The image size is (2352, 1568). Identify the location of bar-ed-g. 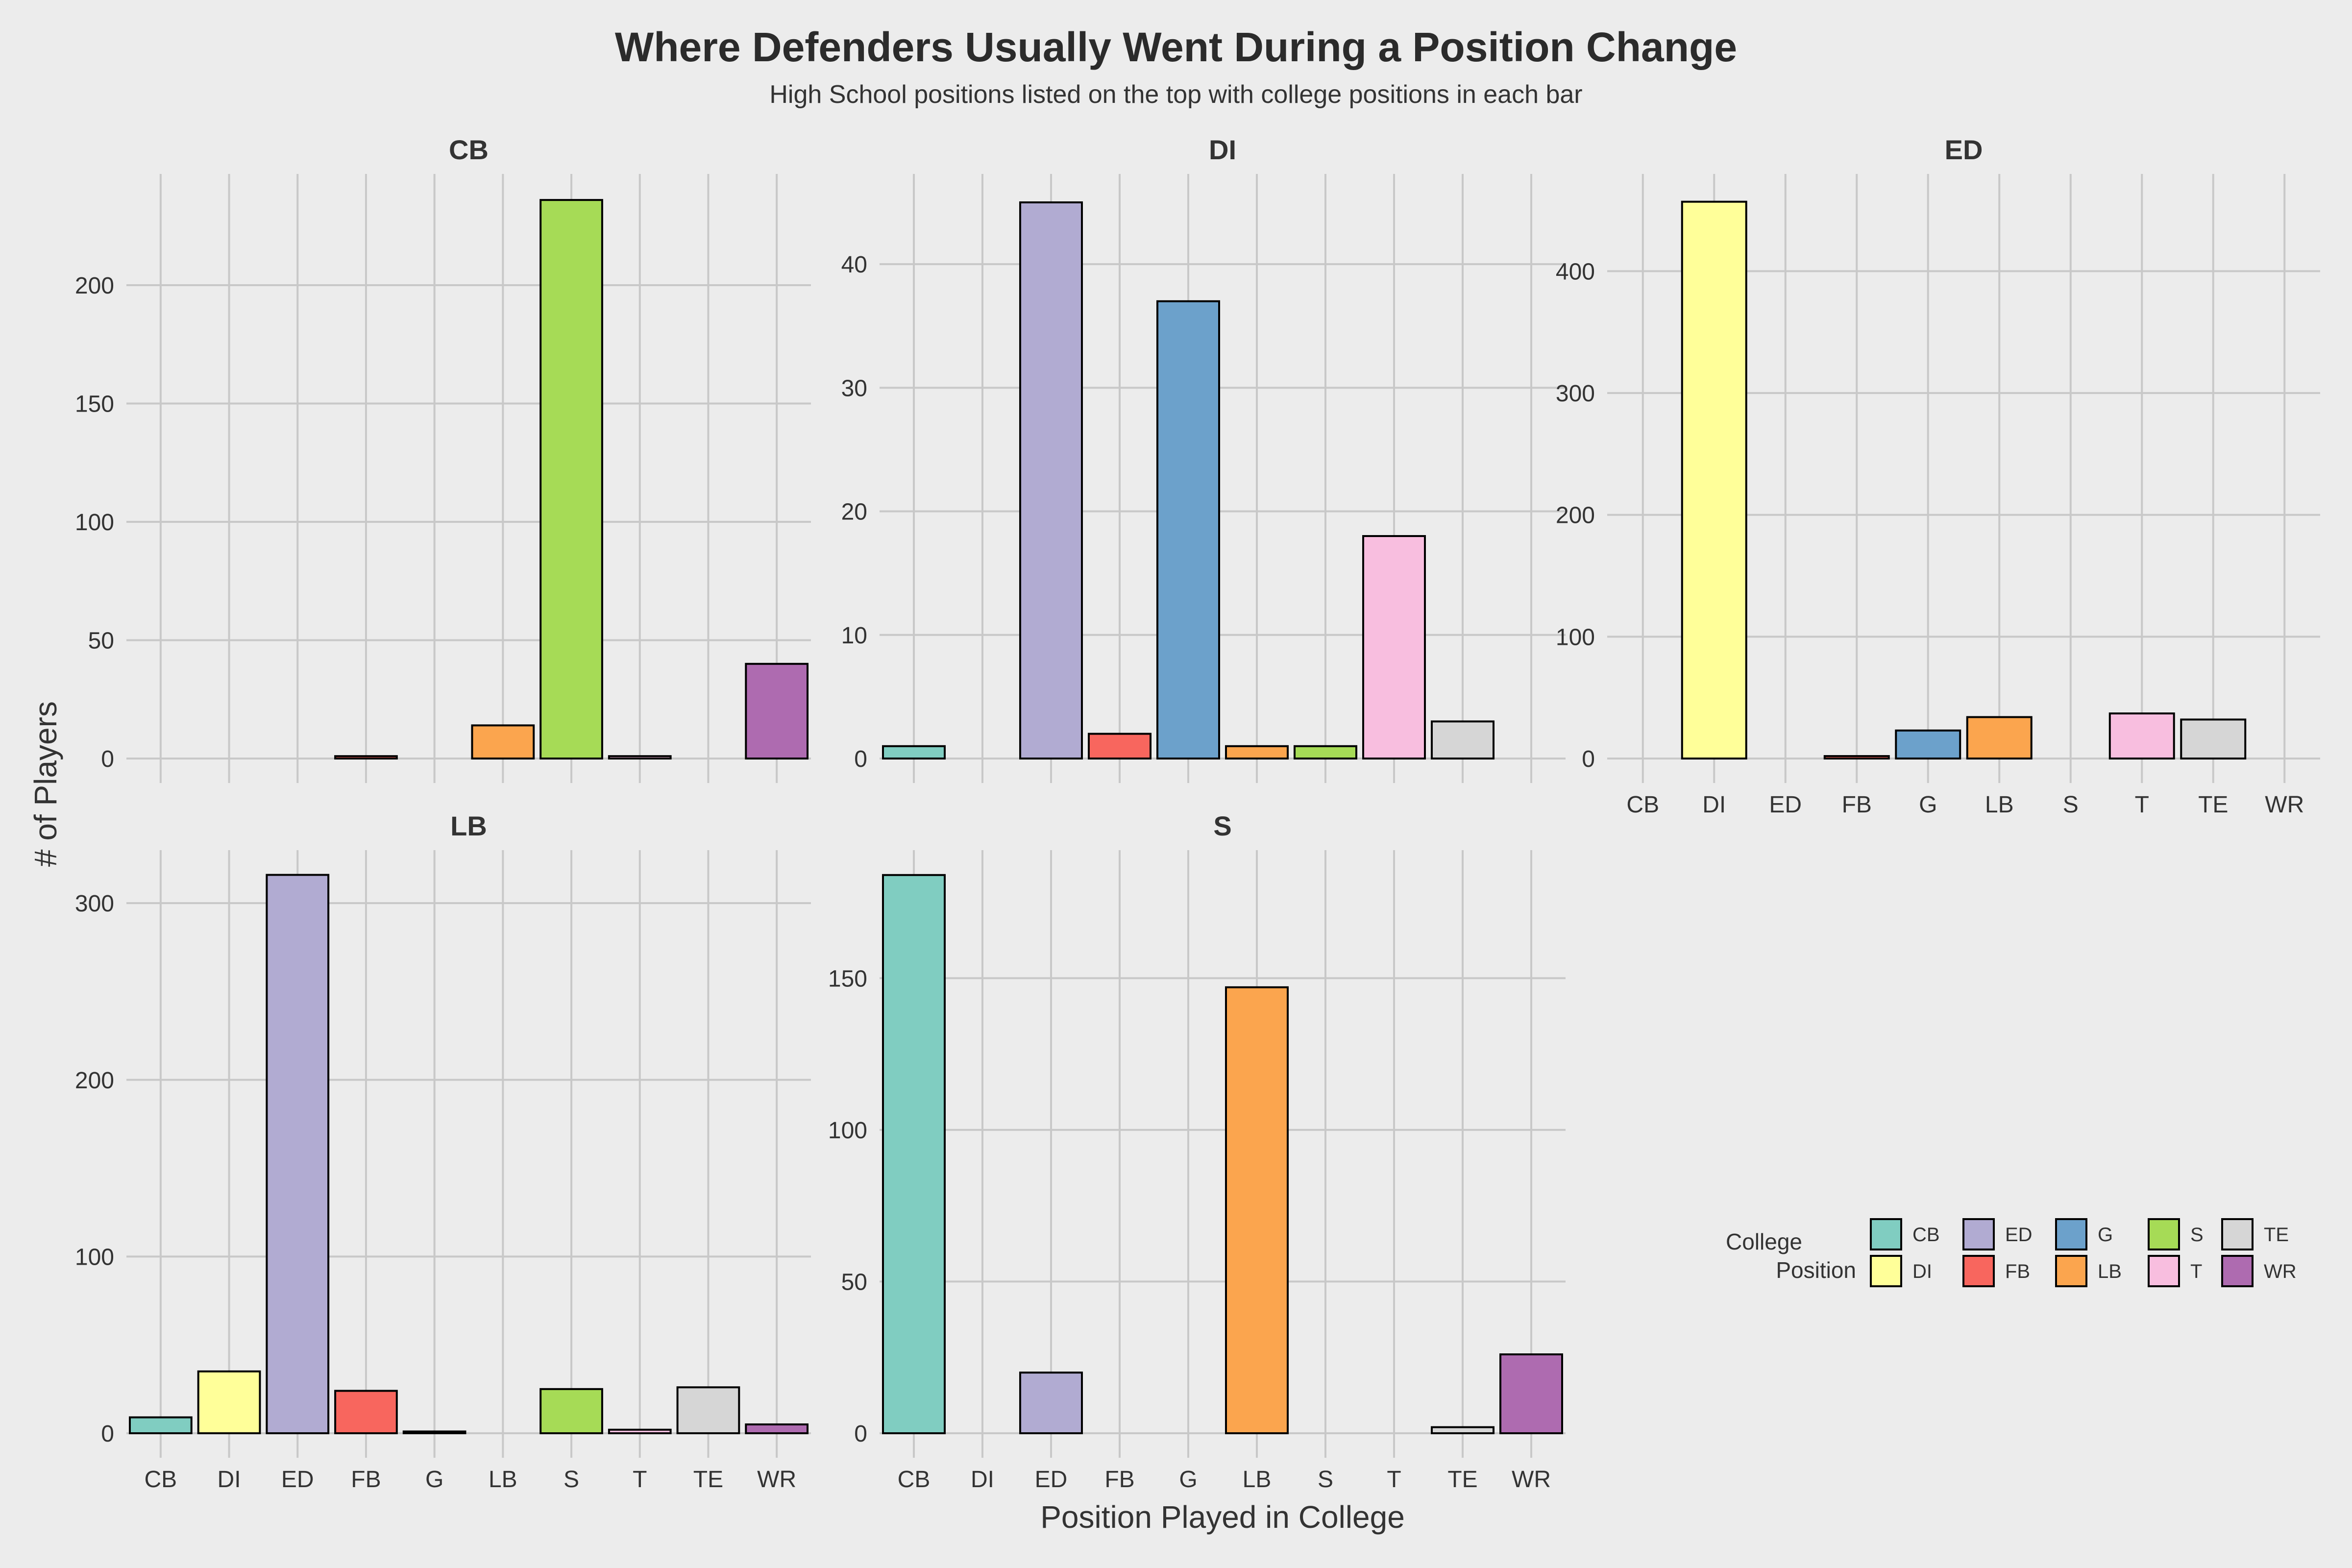
(1928, 744).